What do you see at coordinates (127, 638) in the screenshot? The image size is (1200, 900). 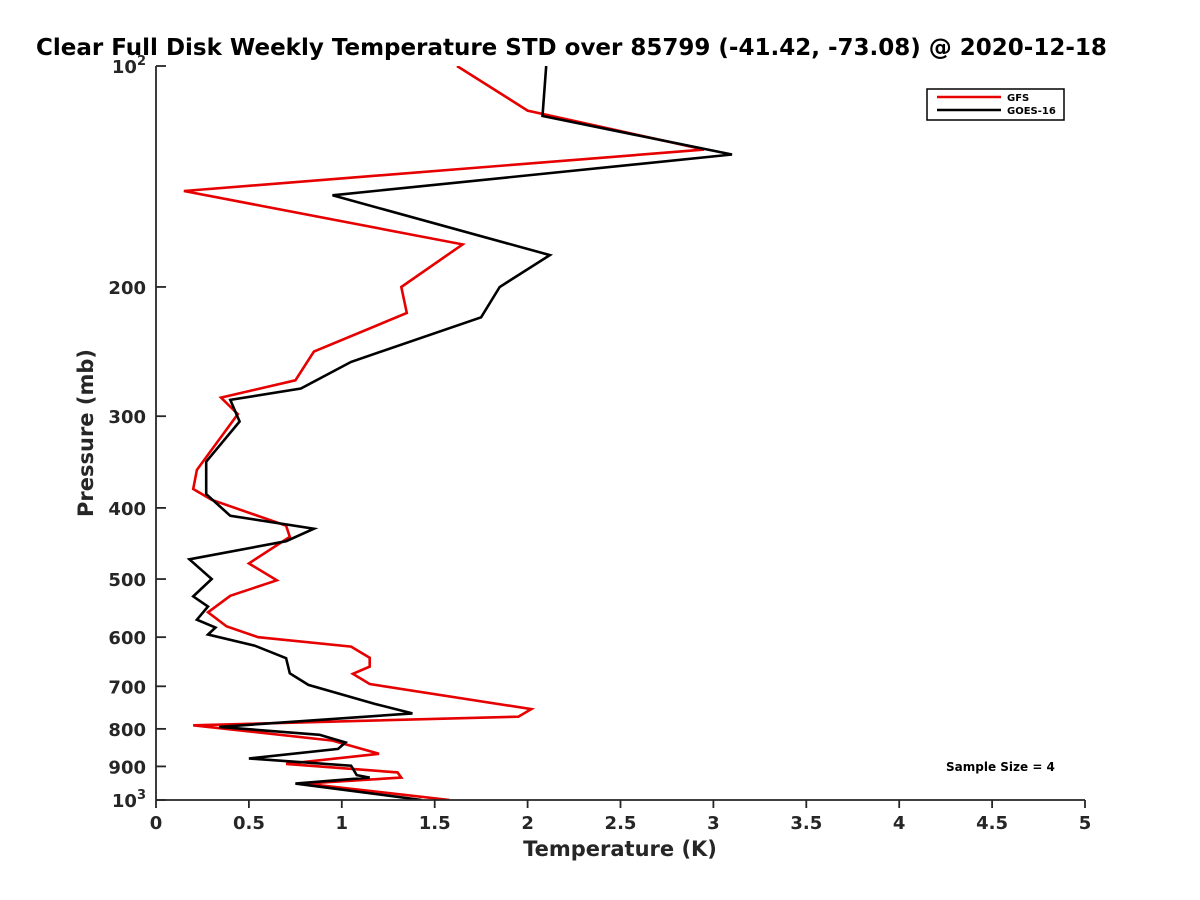 I see `y-tick-label: 600` at bounding box center [127, 638].